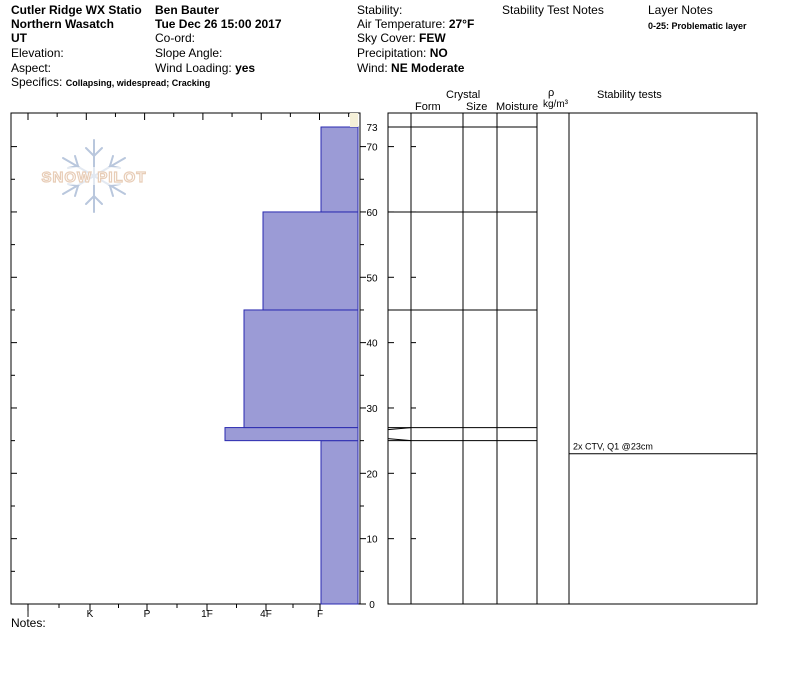 Image resolution: width=800 pixels, height=676 pixels. I want to click on logo-text: SNOW PILOT, so click(94, 177).